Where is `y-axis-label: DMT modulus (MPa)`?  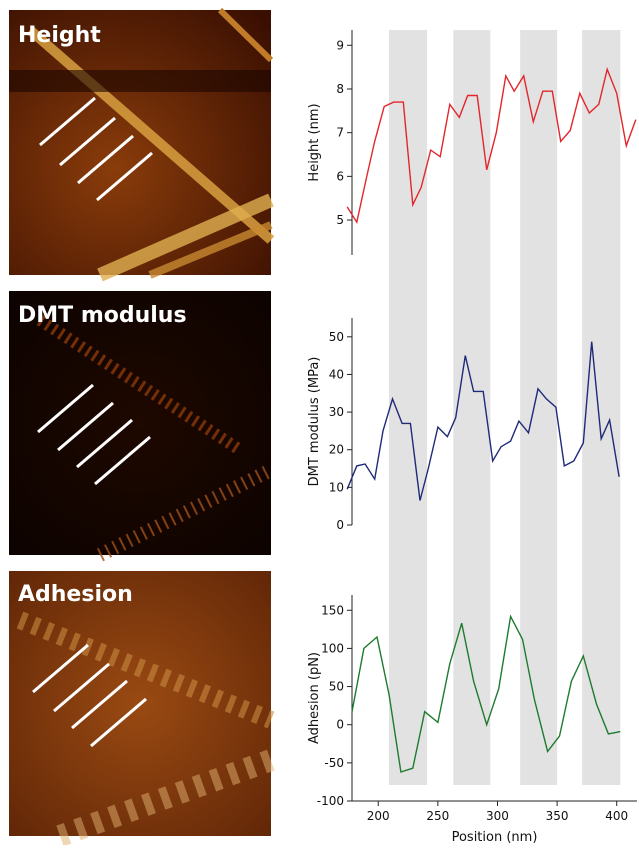 y-axis-label: DMT modulus (MPa) is located at coordinates (314, 422).